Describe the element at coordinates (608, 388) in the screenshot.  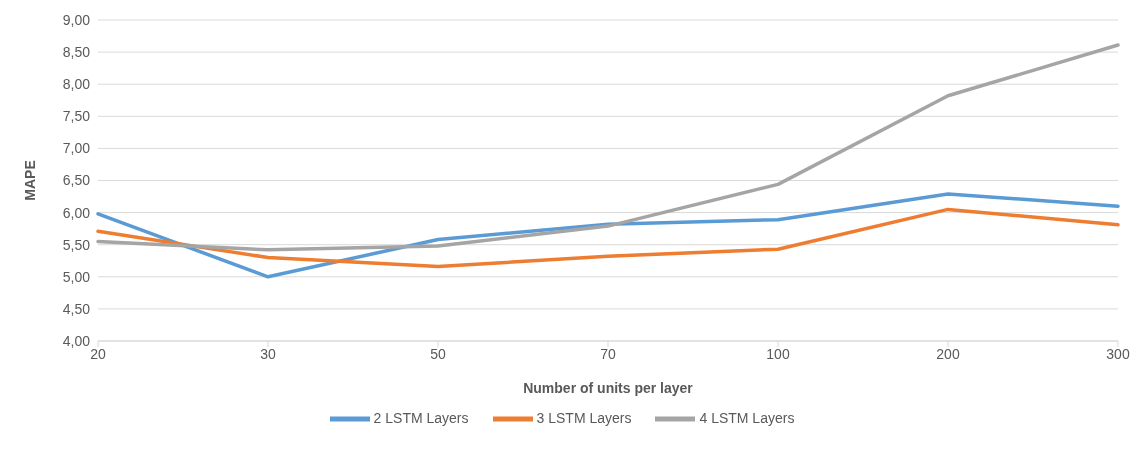
I see `x-axis-title: Number of units per layer` at that location.